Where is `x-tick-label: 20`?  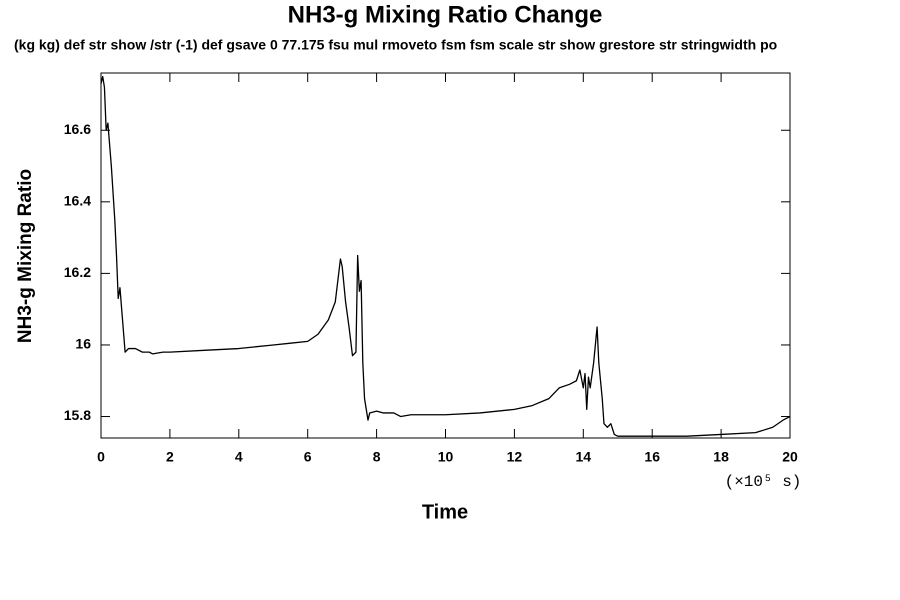 x-tick-label: 20 is located at coordinates (790, 457).